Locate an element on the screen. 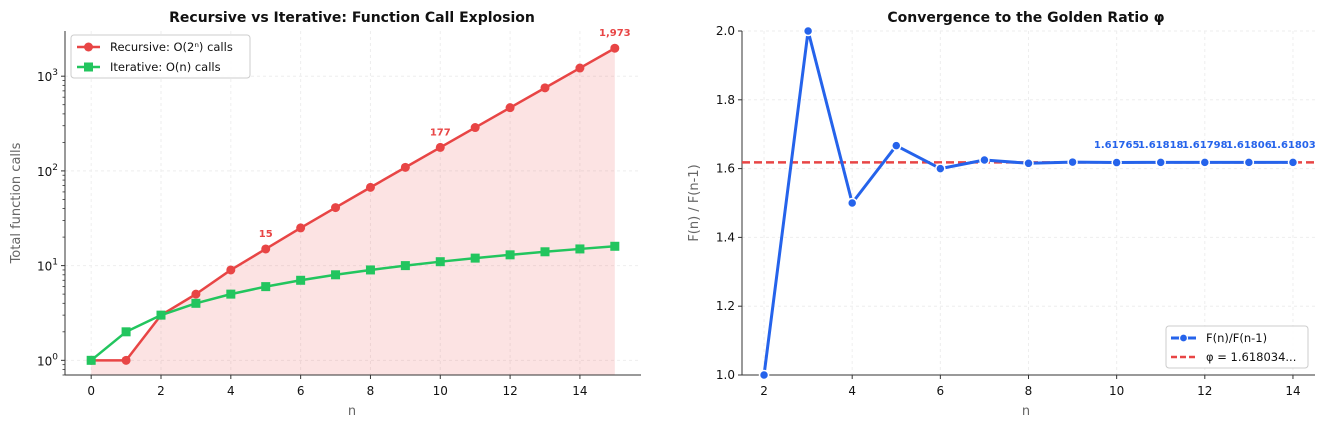 Image resolution: width=1325 pixels, height=428 pixels. y-tick-exponent: 0 is located at coordinates (55, 357).